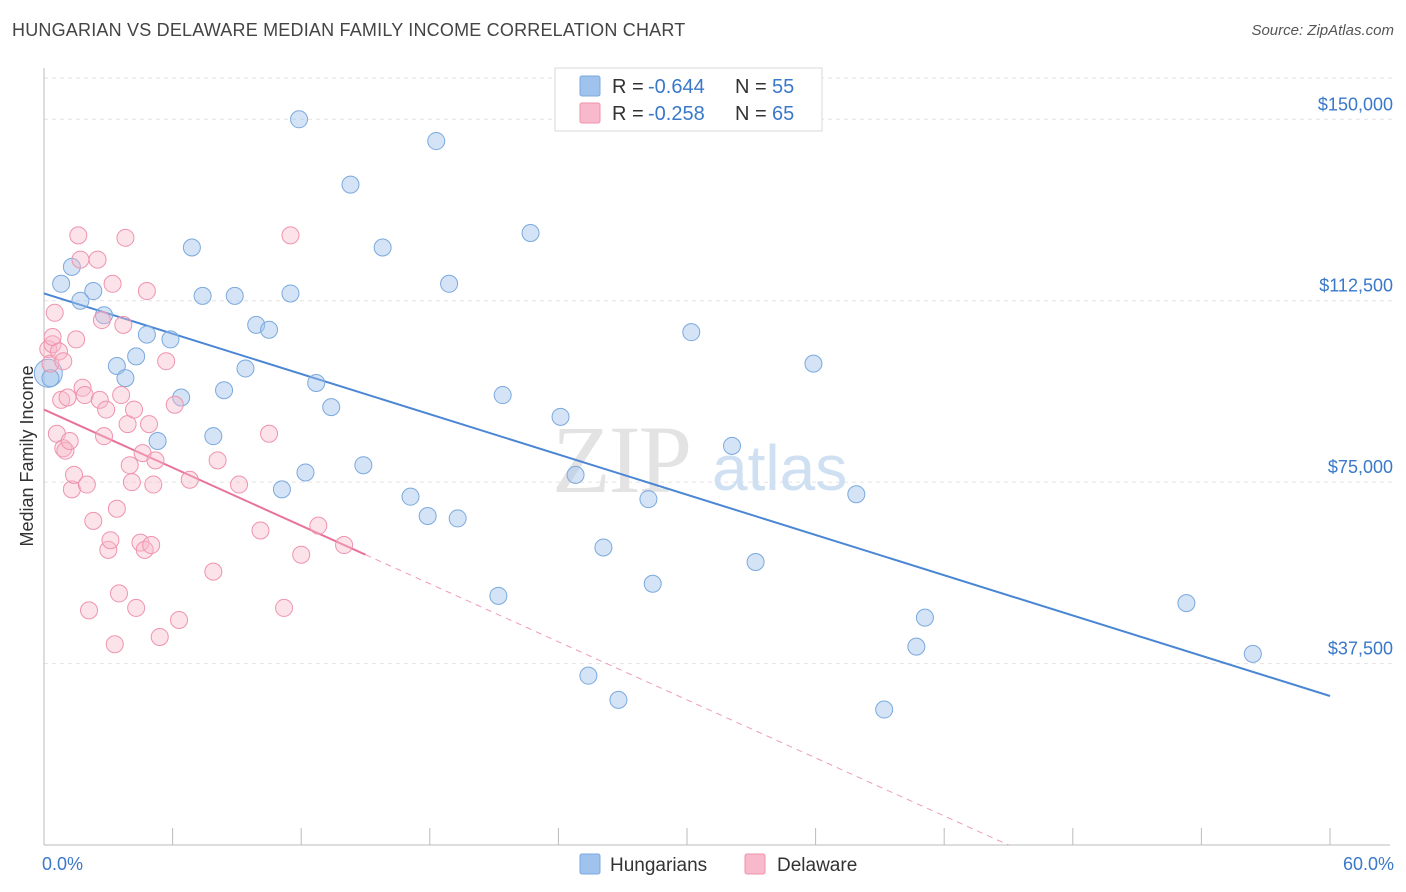  What do you see at coordinates (783, 114) in the screenshot?
I see `legend-n-value-delaware: 65` at bounding box center [783, 114].